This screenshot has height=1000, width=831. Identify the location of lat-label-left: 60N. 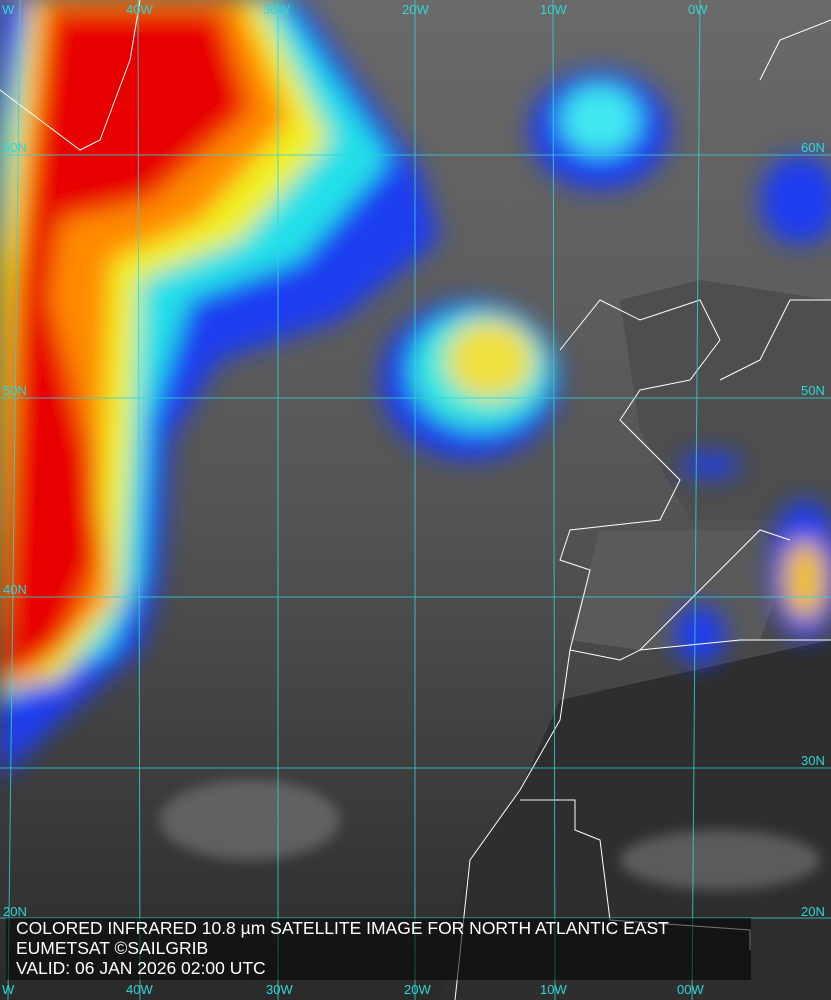
(15, 147).